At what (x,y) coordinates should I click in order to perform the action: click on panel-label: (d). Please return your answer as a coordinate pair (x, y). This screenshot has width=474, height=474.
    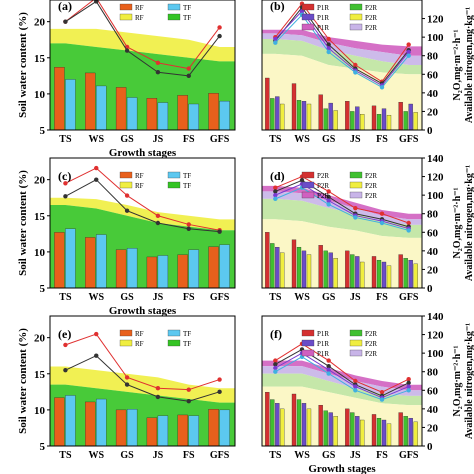
    Looking at the image, I should click on (277, 176).